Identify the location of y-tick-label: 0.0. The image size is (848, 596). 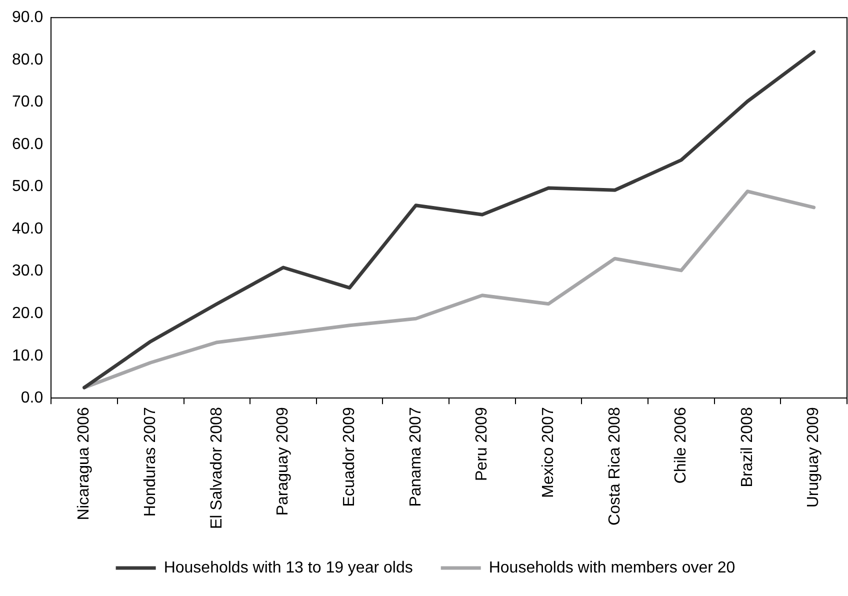
(32, 398).